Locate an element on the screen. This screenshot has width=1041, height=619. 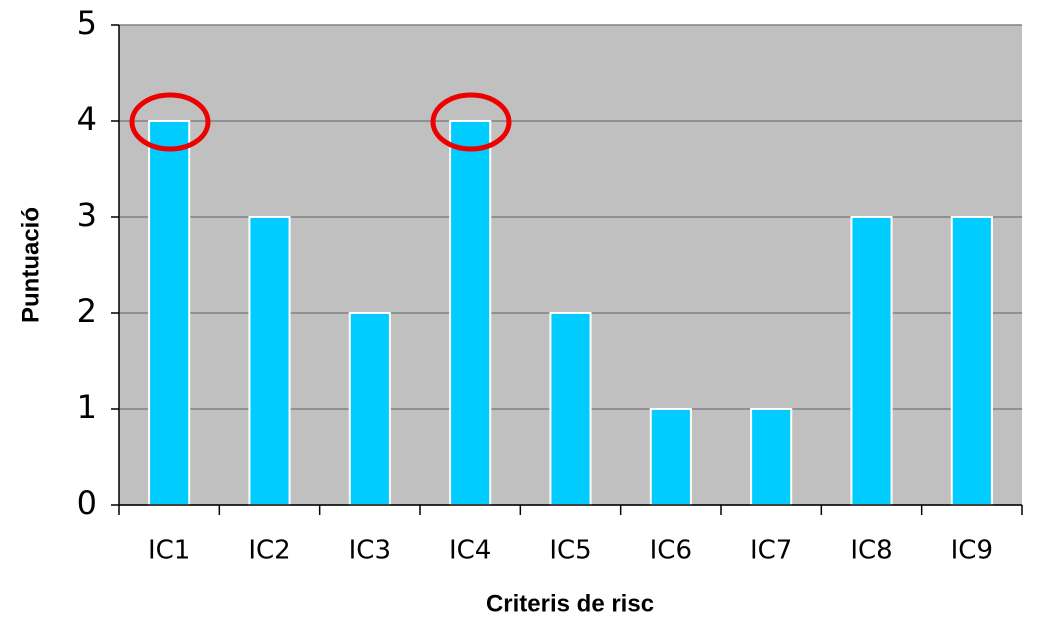
y-tick-label: 3 is located at coordinates (87, 215).